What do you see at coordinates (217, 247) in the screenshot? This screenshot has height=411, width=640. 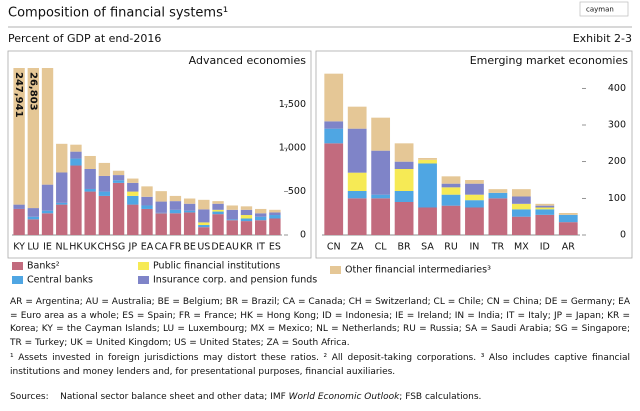 I see `x-tick-label: DE` at bounding box center [217, 247].